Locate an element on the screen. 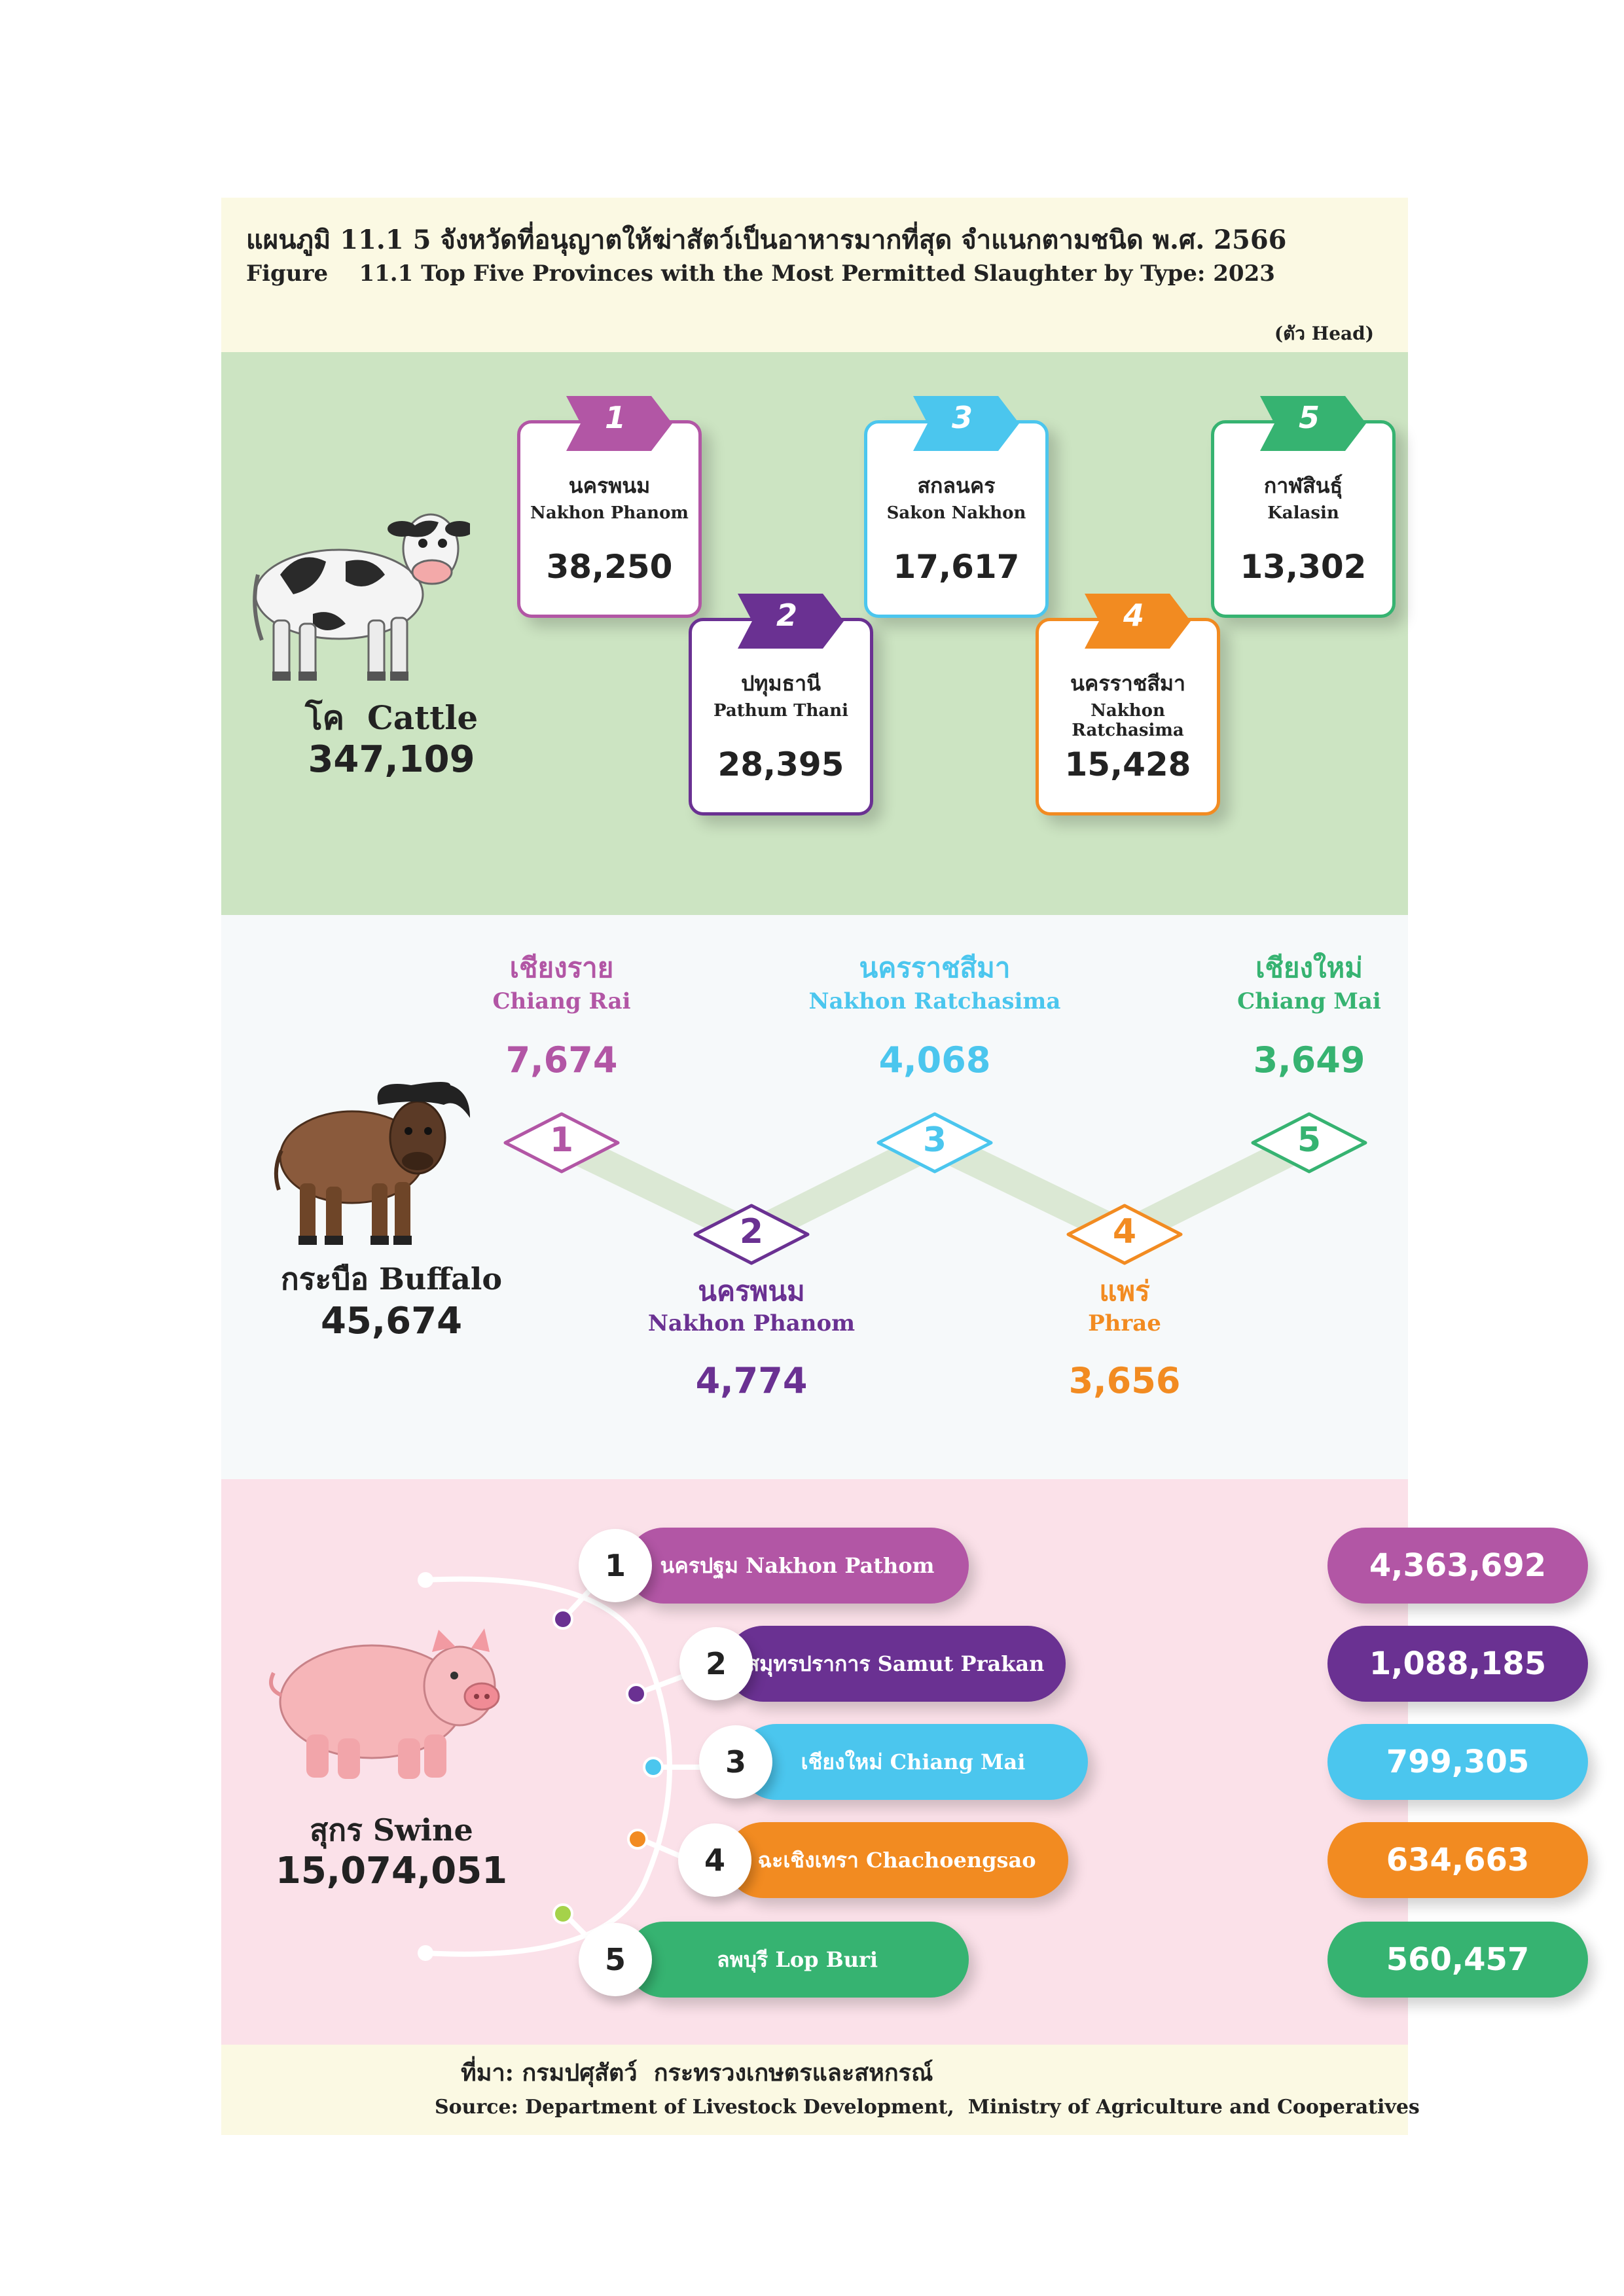  buffalo-province-en-5: Chiang Mai is located at coordinates (1309, 1001).